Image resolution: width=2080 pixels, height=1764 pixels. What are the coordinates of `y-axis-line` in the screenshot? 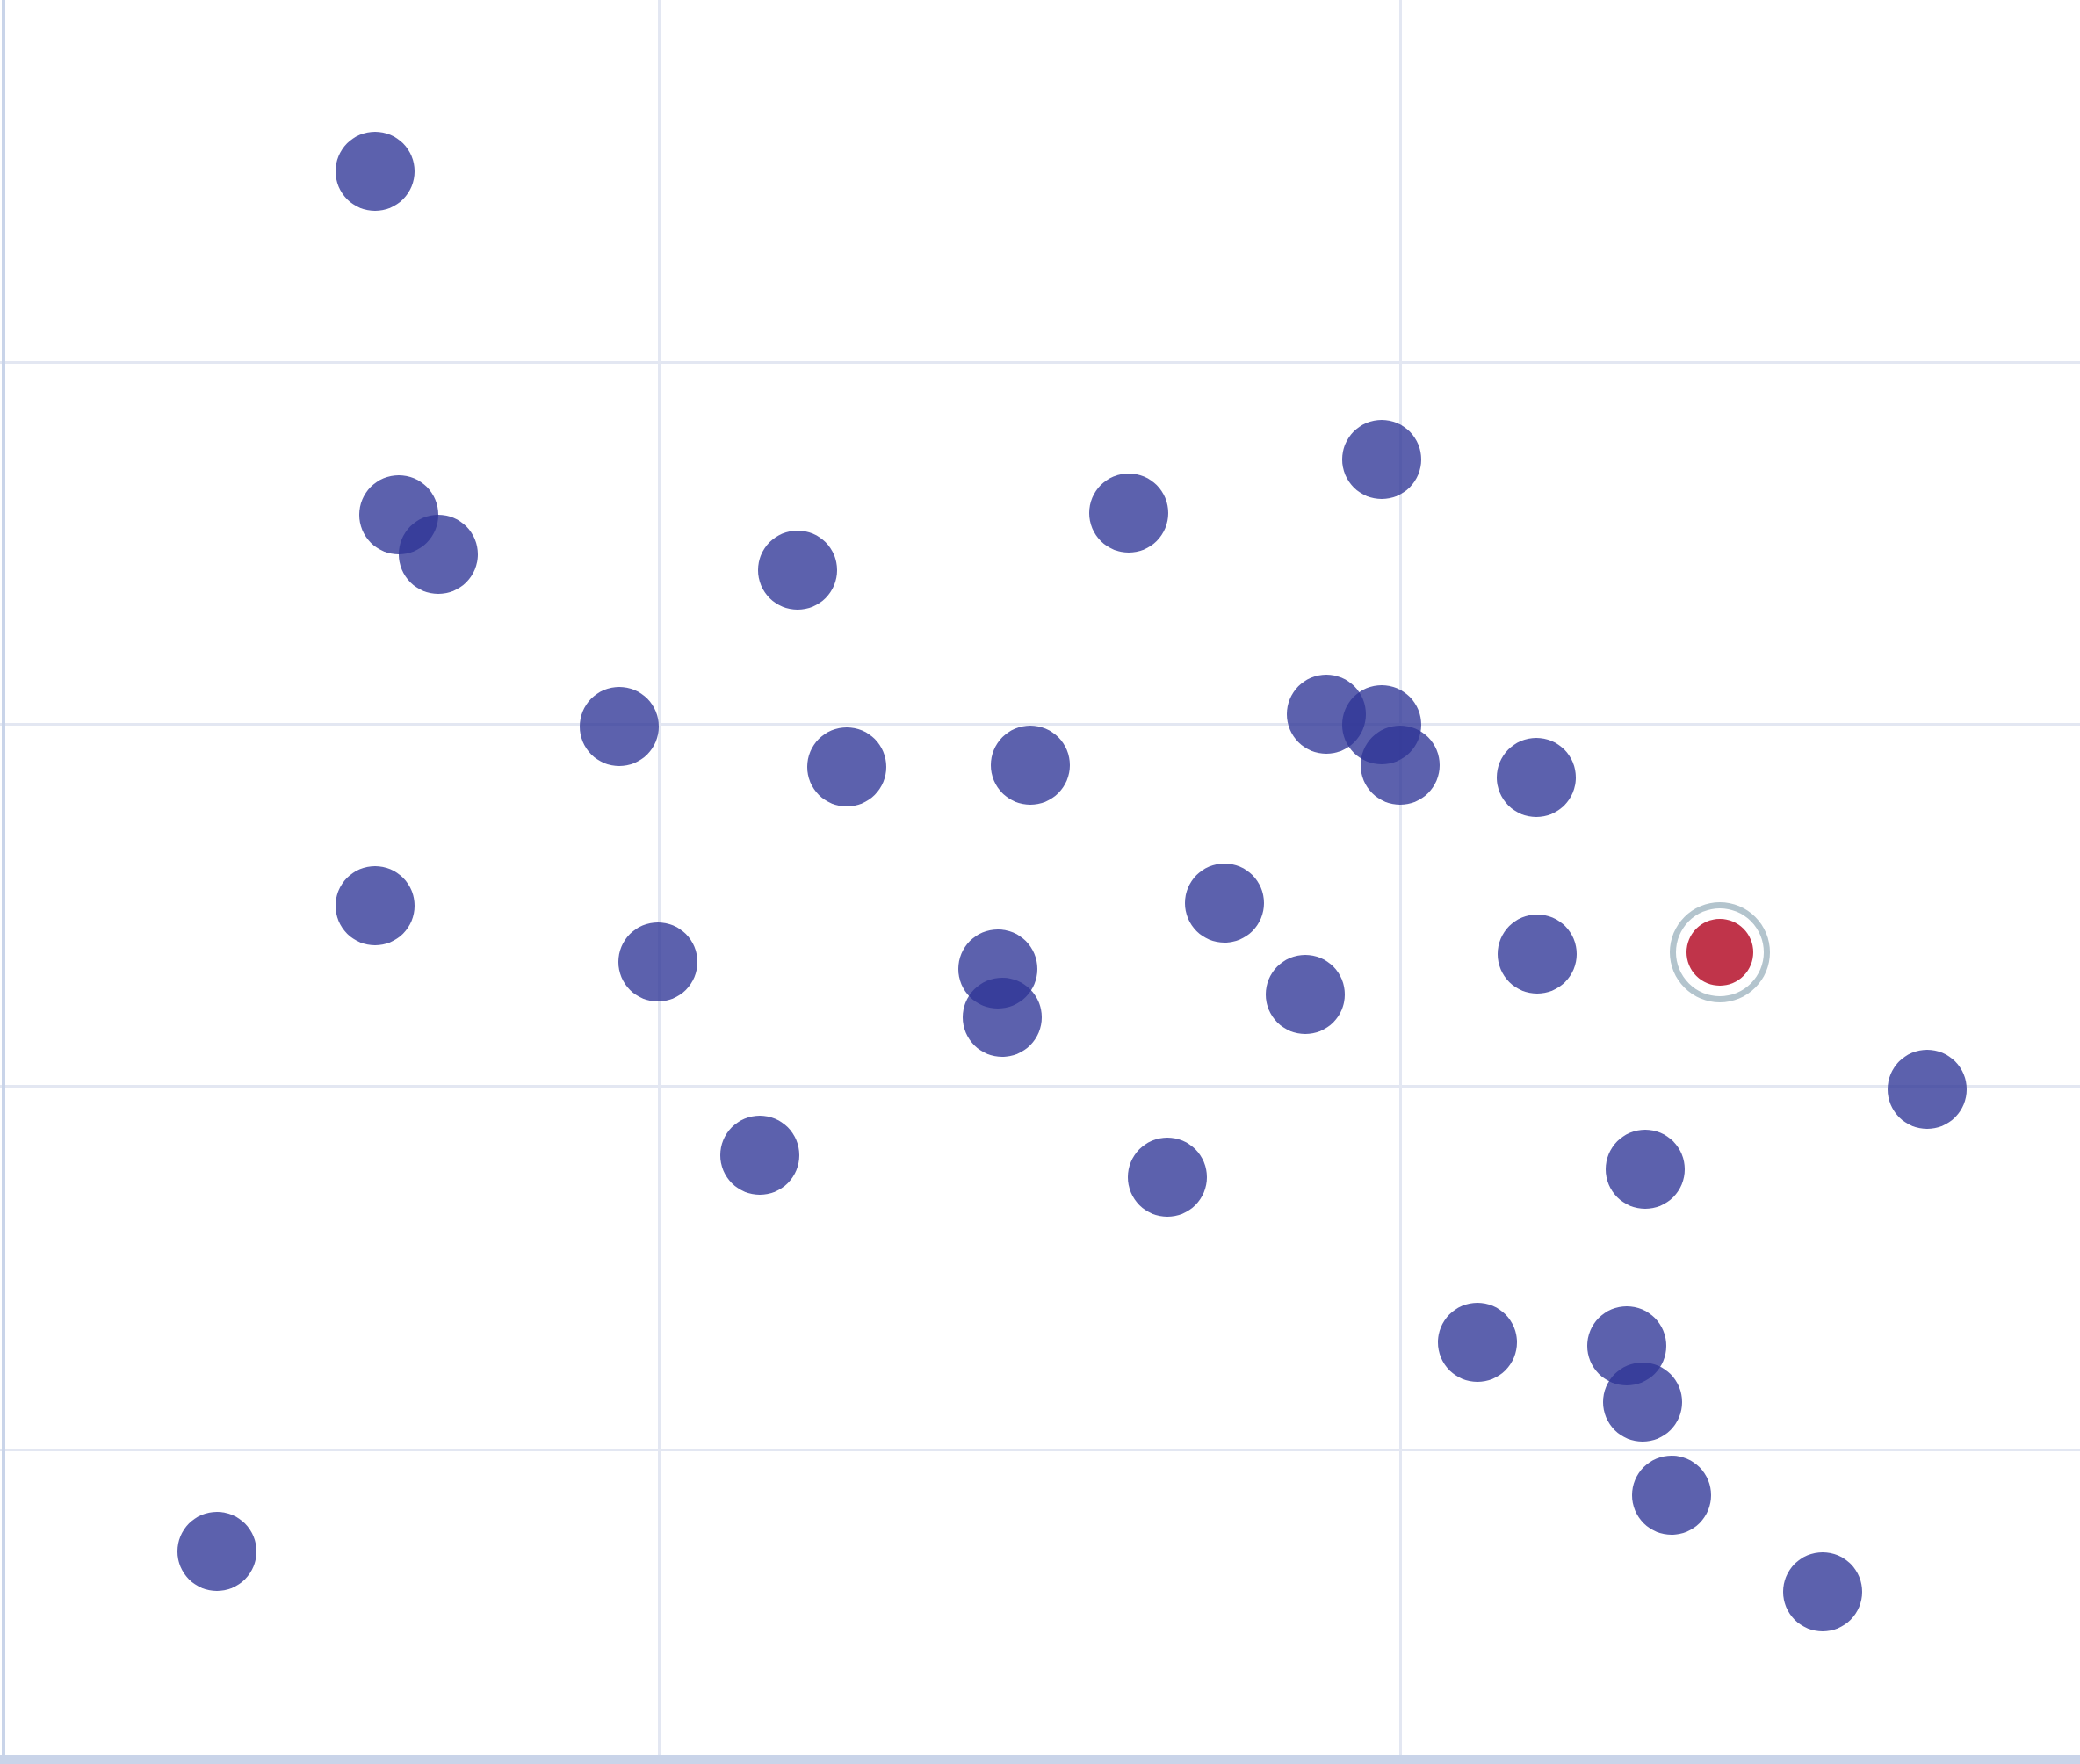 It's located at (3, 882).